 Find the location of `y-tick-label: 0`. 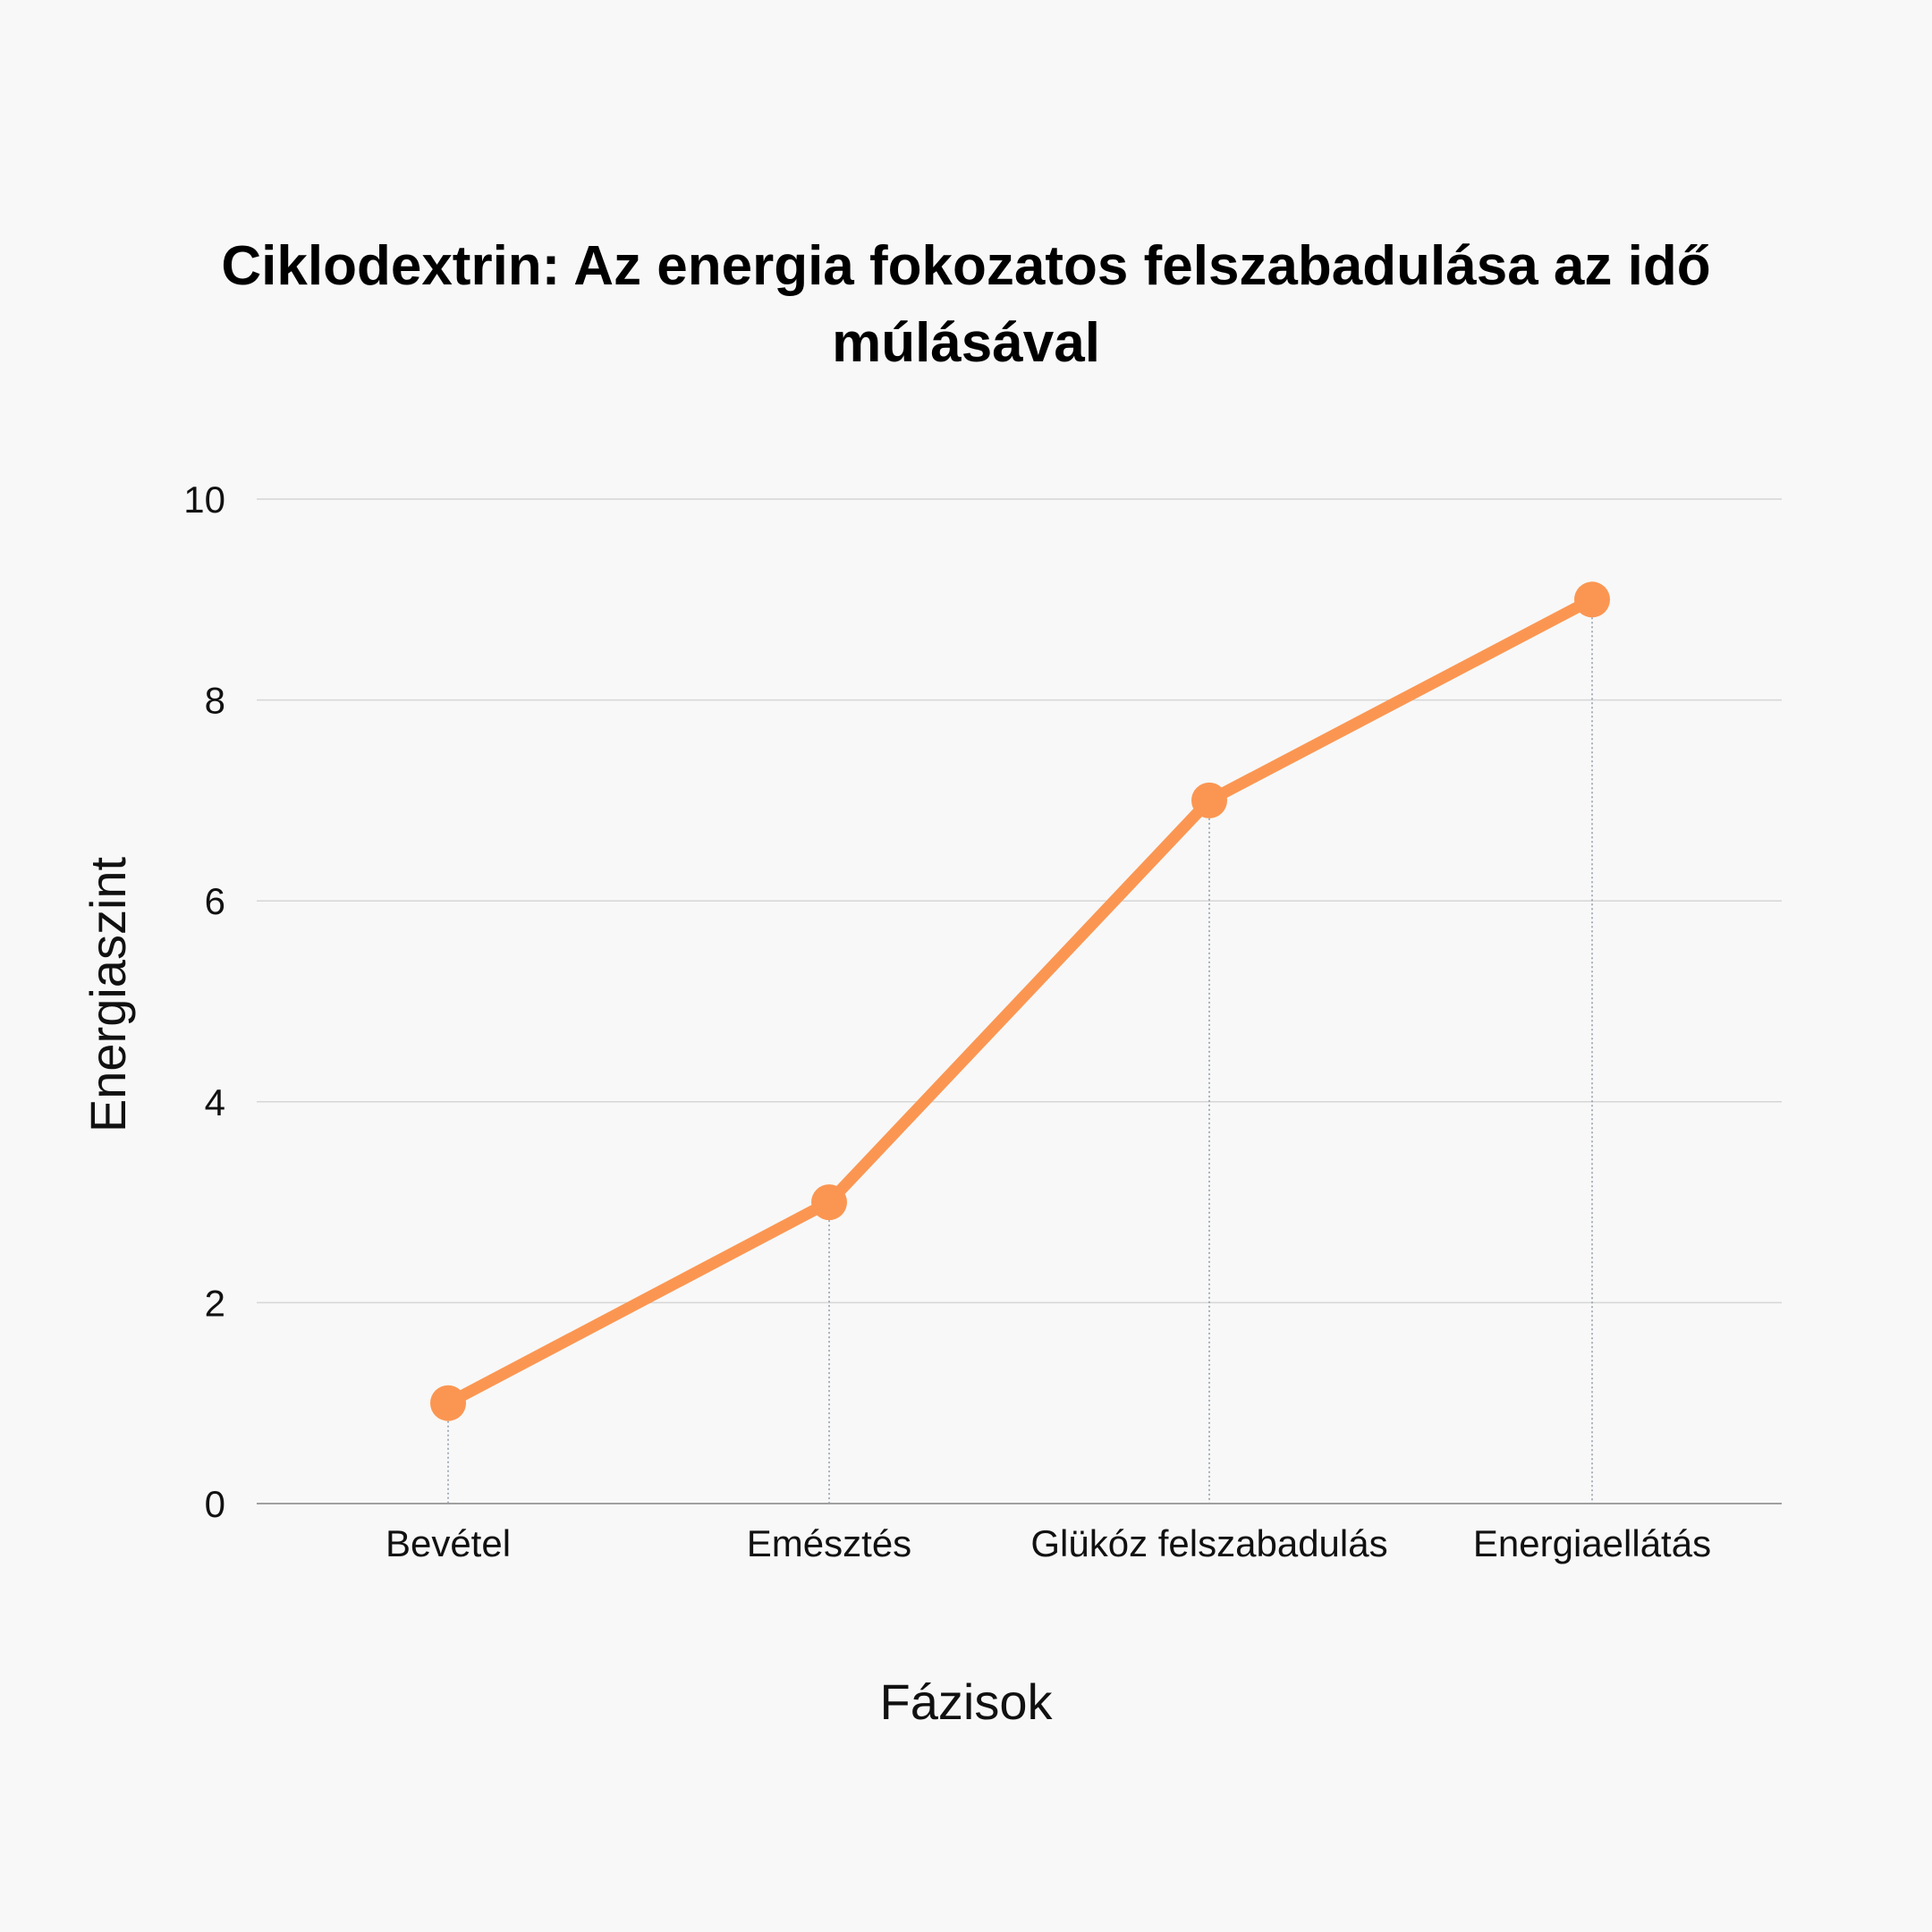

y-tick-label: 0 is located at coordinates (215, 1504).